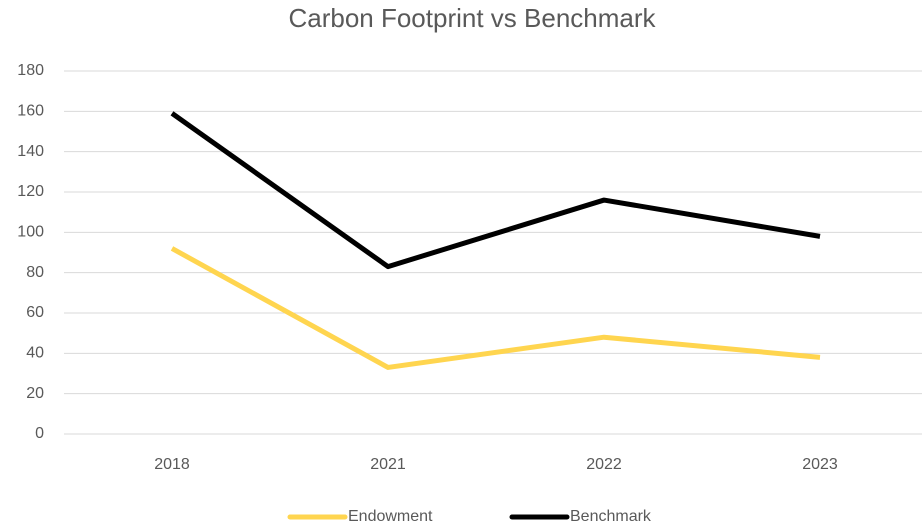  Describe the element at coordinates (604, 464) in the screenshot. I see `x-tick-label: 2022` at that location.